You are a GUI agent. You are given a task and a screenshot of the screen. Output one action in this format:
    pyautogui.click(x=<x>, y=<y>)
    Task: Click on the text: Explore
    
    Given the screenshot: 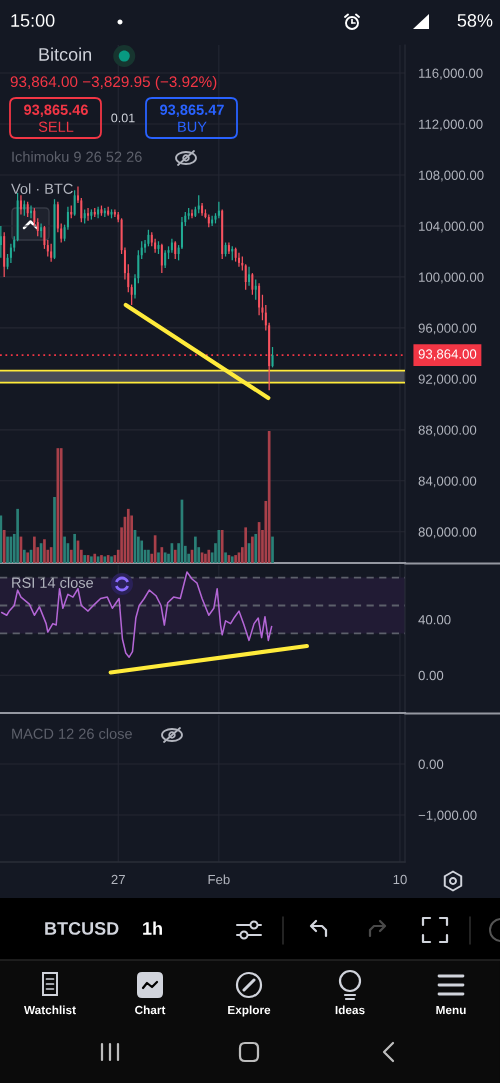 What is the action you would take?
    pyautogui.click(x=249, y=1011)
    